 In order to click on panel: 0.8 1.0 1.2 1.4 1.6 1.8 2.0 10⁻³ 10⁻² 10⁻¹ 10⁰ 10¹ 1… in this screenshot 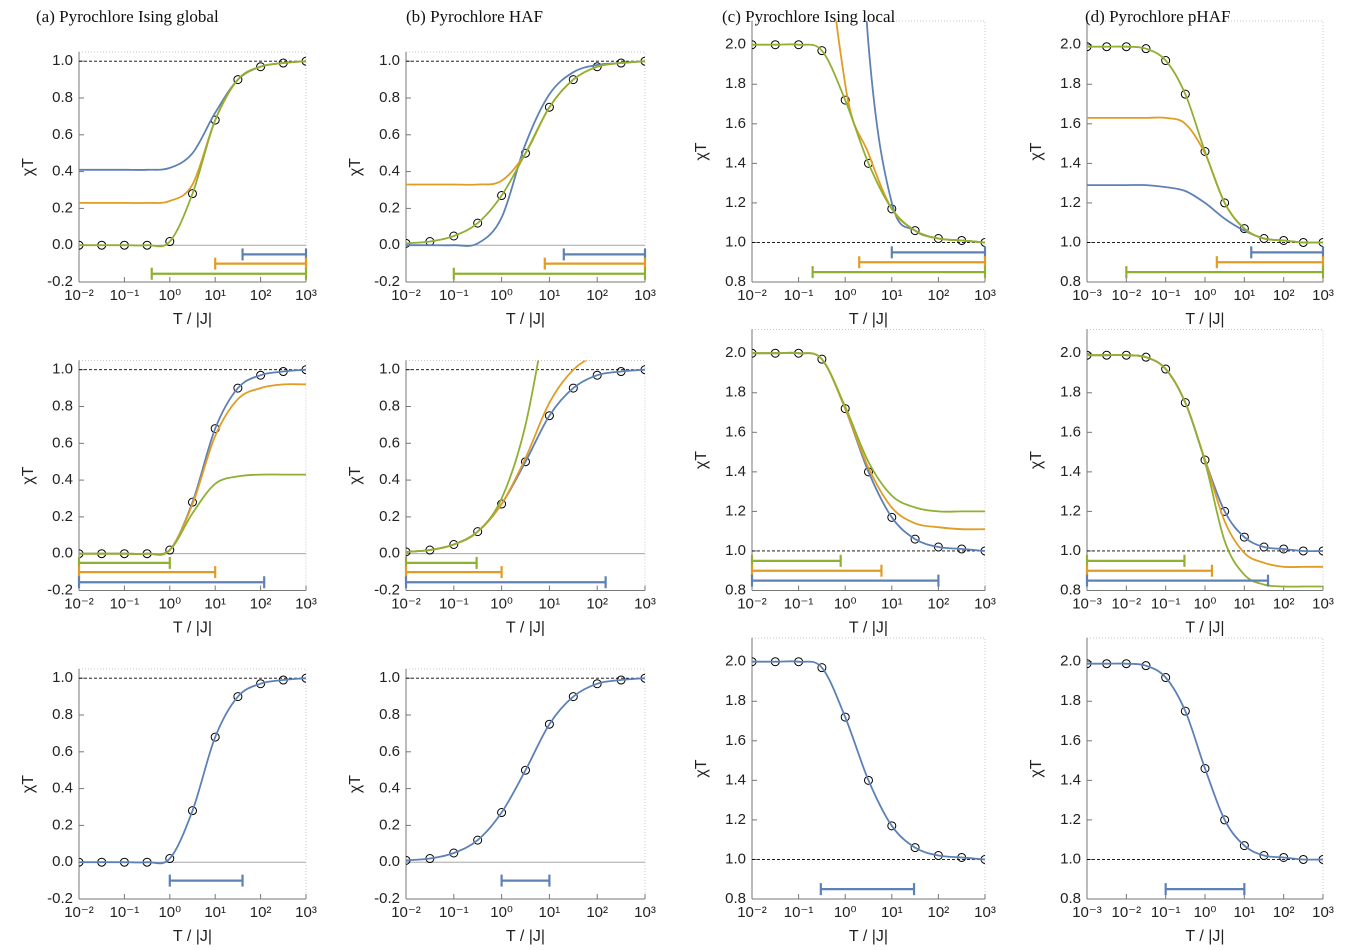, I will do `click(1181, 791)`.